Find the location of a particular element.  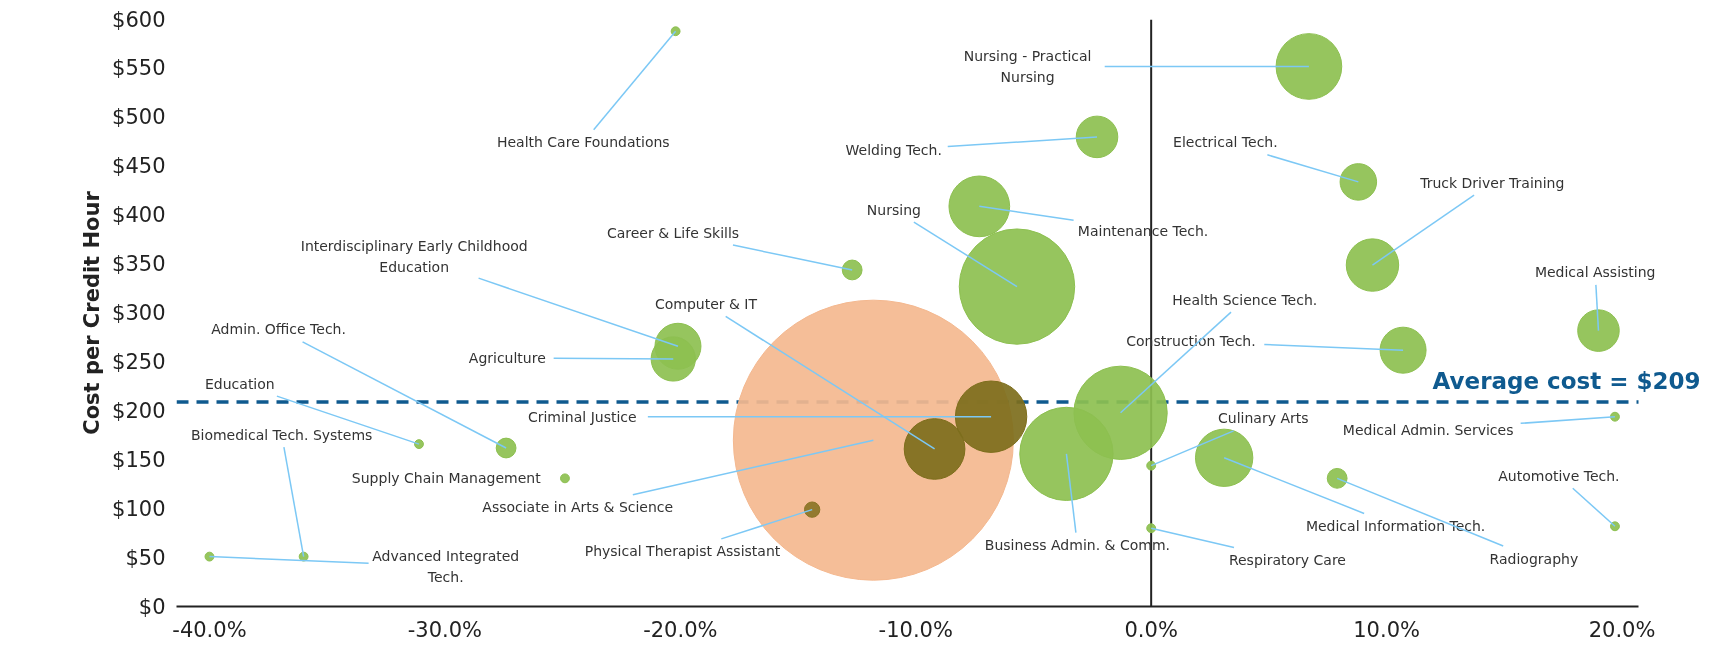

y-tick-label: $500 is located at coordinates (139, 117).